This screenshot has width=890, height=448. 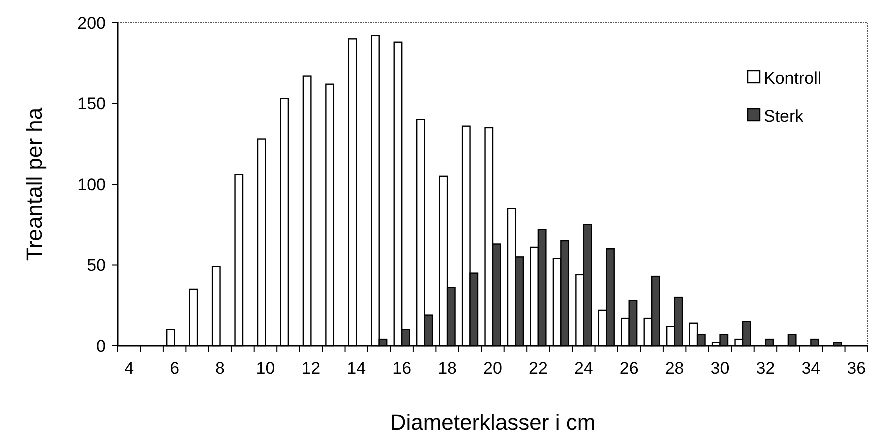 What do you see at coordinates (538, 368) in the screenshot?
I see `x-tick-label: 22` at bounding box center [538, 368].